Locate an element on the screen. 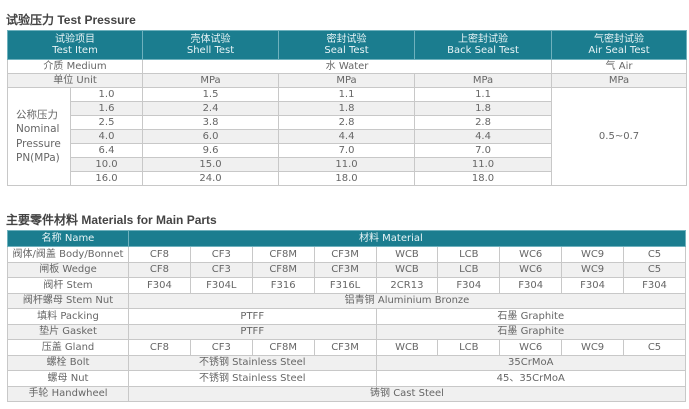 This screenshot has height=409, width=689. pn-value: 1.0 is located at coordinates (106, 94).